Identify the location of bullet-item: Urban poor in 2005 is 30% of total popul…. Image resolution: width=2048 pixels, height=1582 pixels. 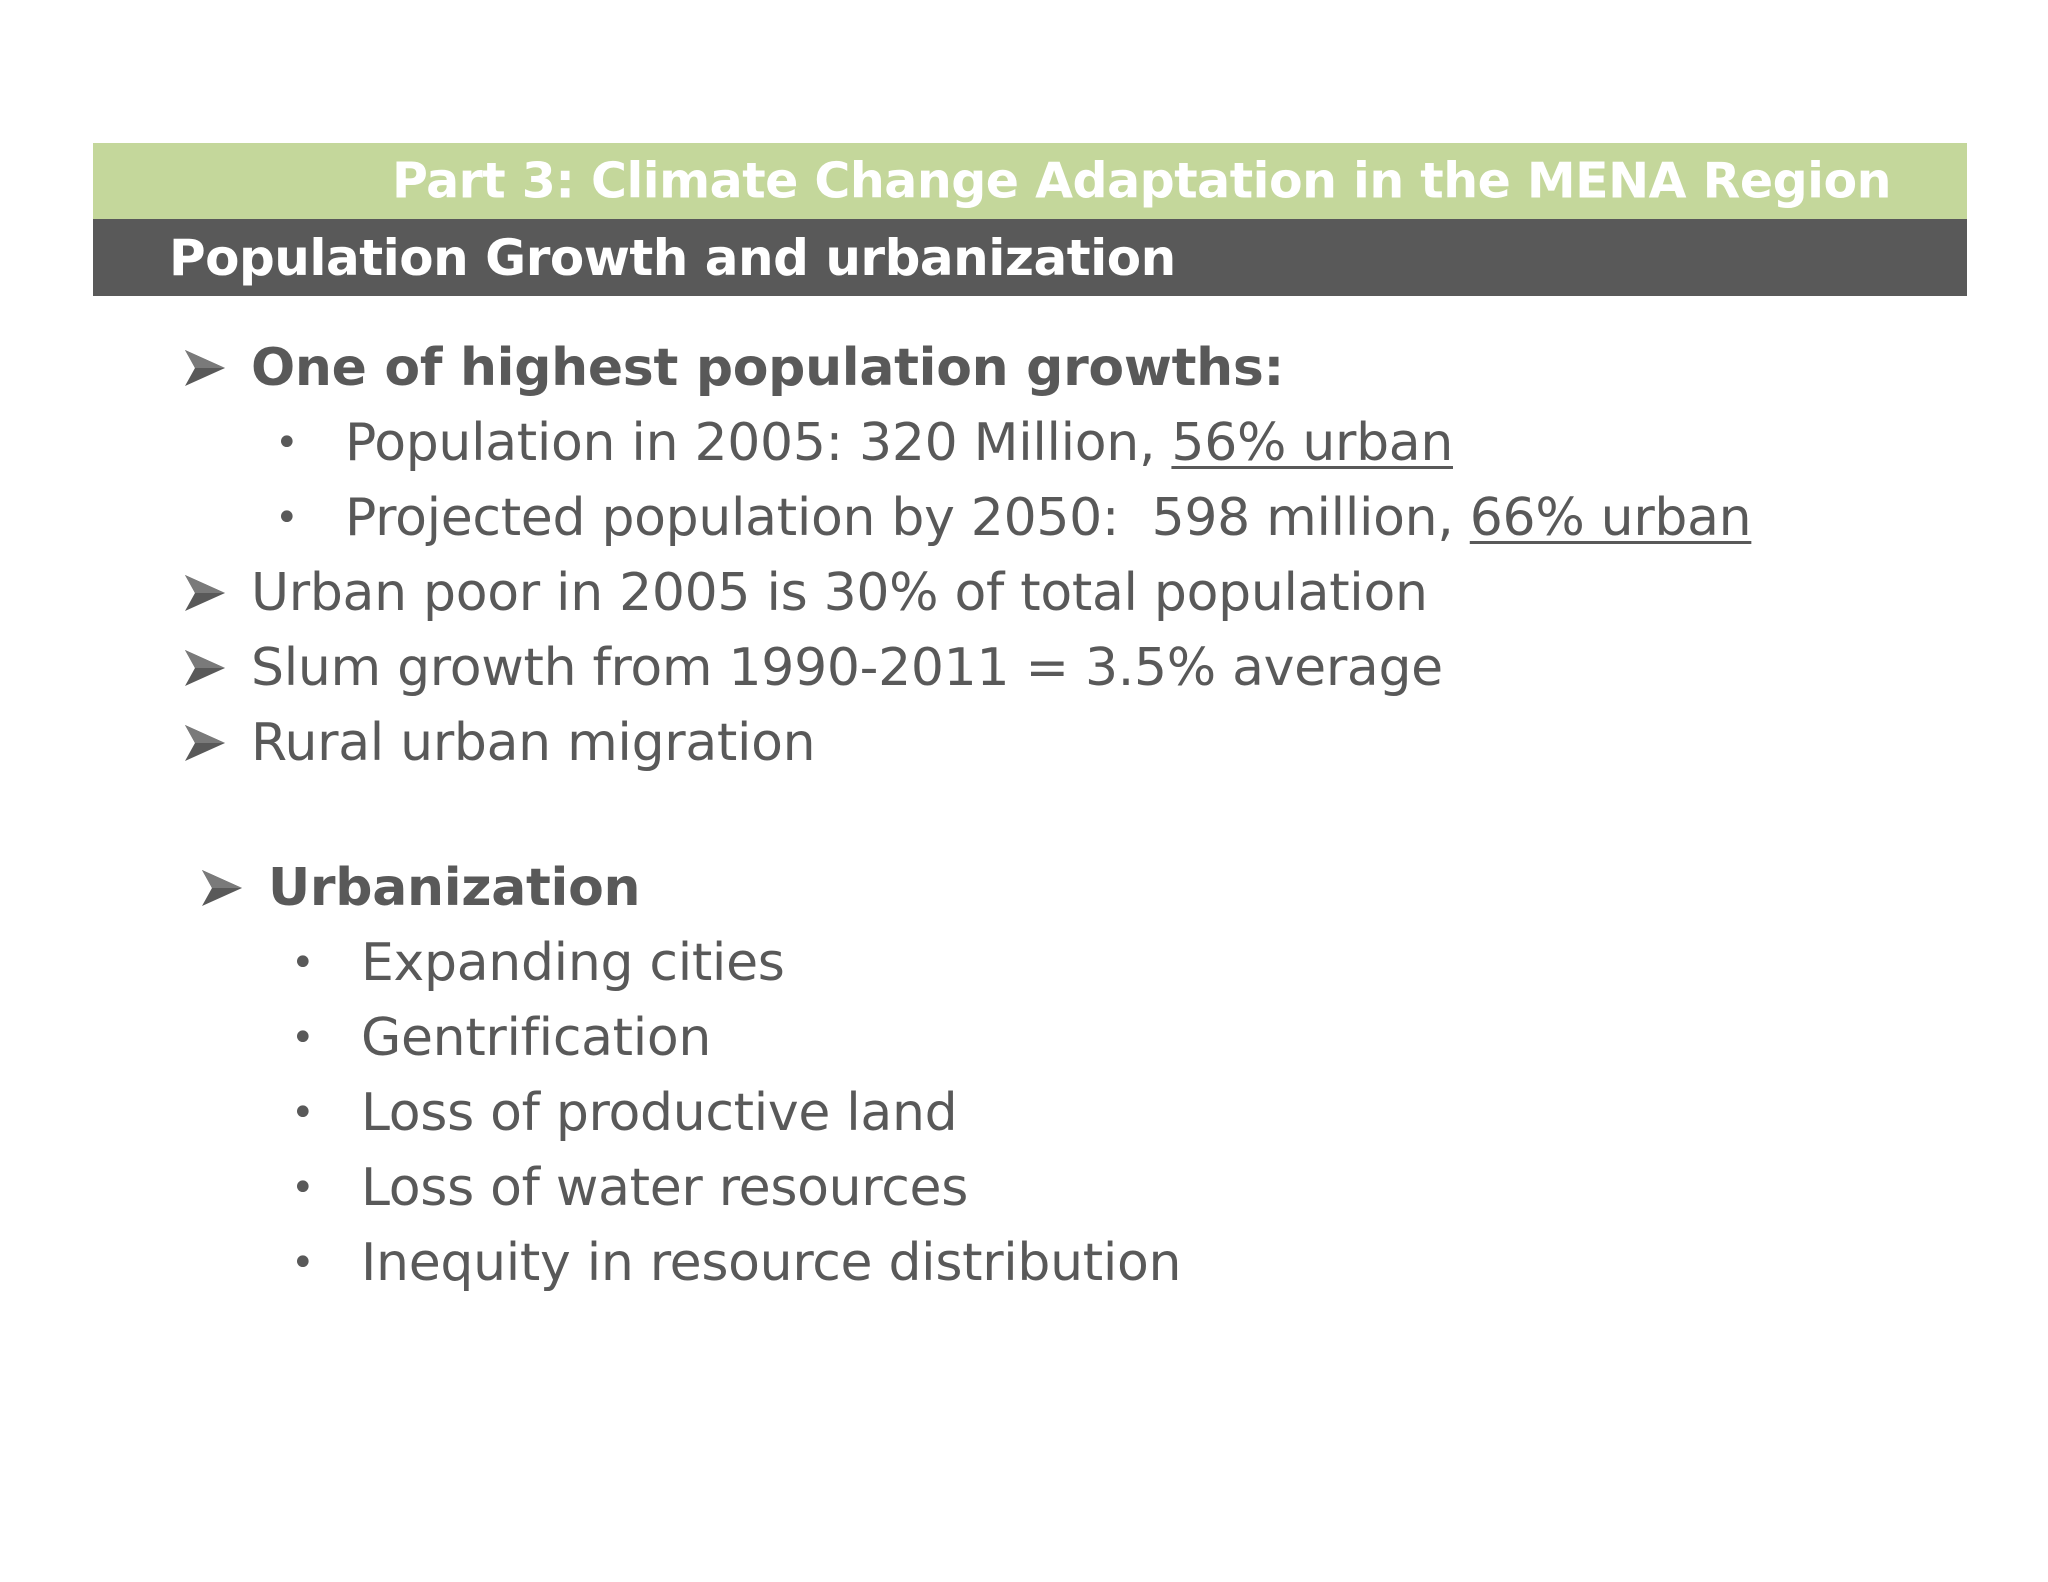
(833, 593).